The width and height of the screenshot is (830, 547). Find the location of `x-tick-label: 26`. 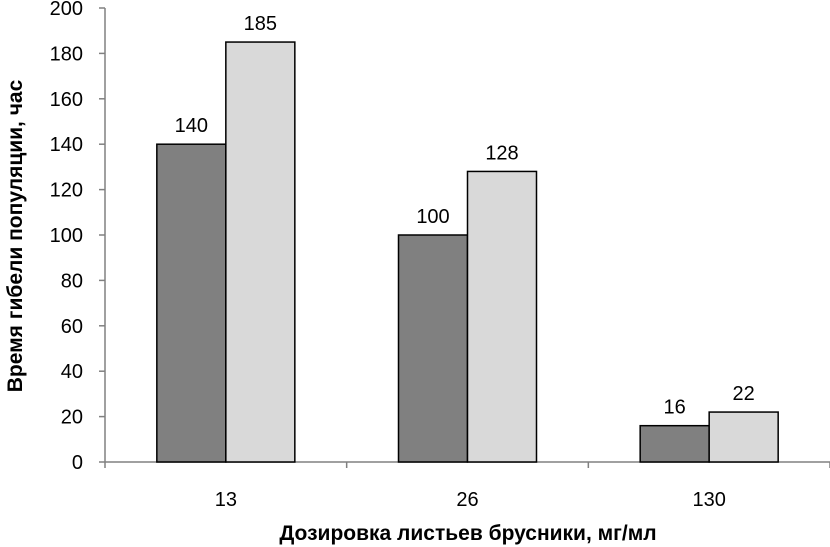

x-tick-label: 26 is located at coordinates (467, 500).